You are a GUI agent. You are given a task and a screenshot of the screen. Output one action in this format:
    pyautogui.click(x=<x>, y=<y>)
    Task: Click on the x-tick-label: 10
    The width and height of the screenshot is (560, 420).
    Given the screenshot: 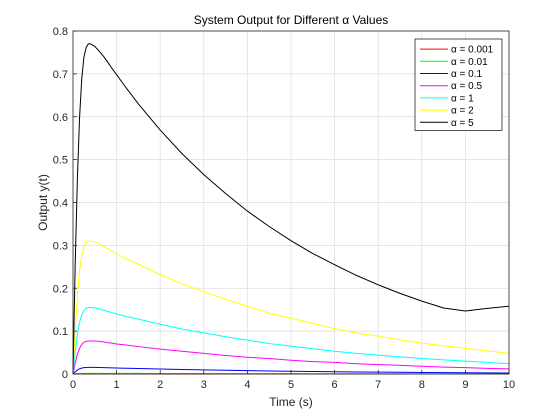 What is the action you would take?
    pyautogui.click(x=509, y=385)
    